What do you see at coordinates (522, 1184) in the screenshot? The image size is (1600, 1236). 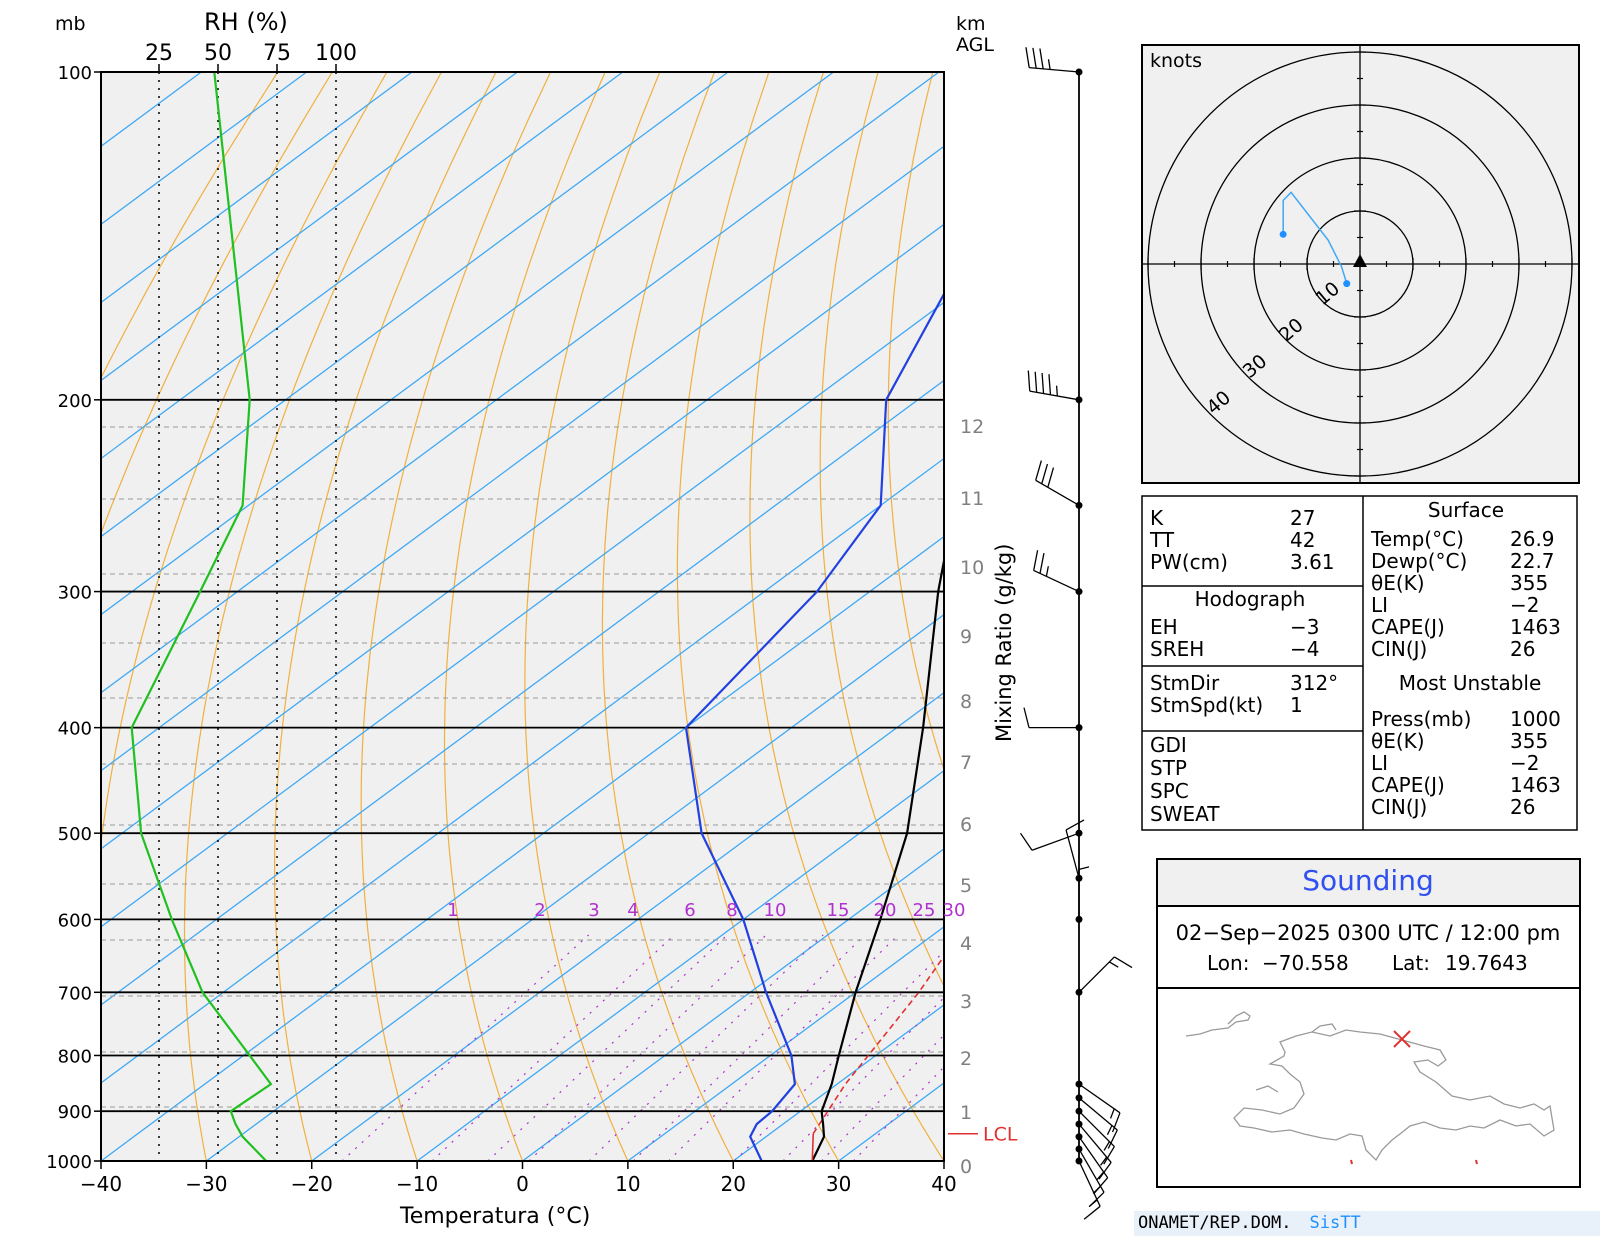 I see `temperature-tick-label: 0` at bounding box center [522, 1184].